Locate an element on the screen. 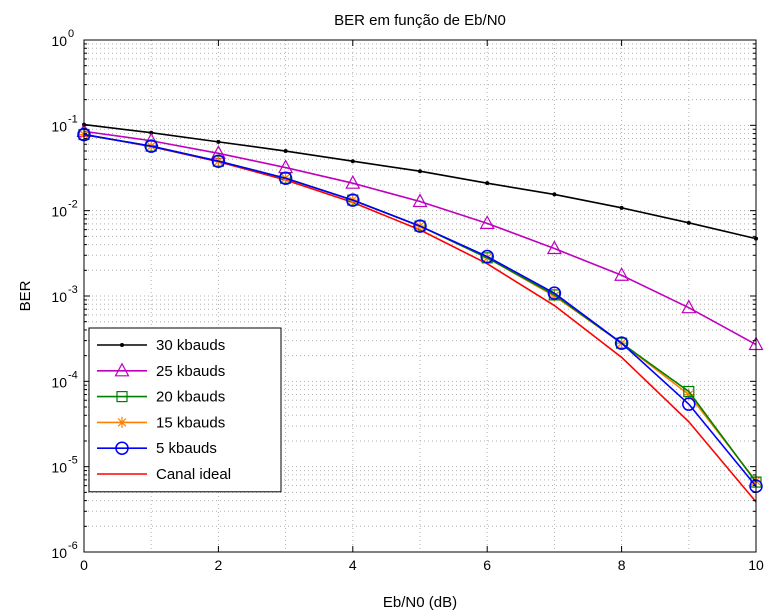 The image size is (769, 614). y-tick-exponent: -1 is located at coordinates (73, 119).